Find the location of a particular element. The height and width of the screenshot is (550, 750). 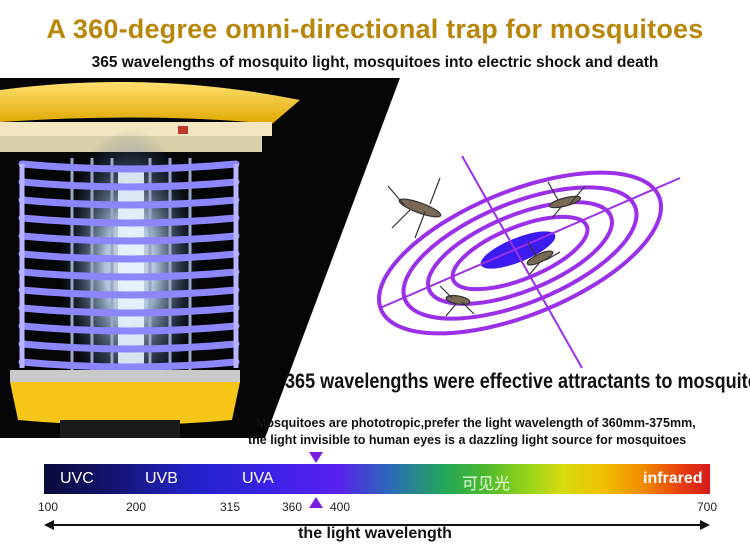

tick-400: 400 is located at coordinates (340, 507).